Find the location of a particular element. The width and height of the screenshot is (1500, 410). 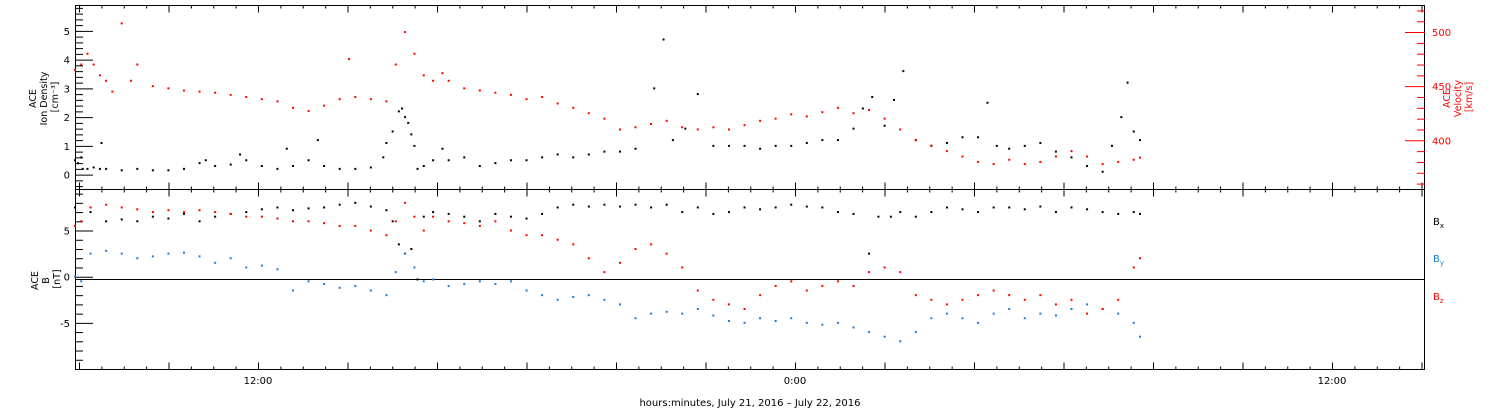

top-left-y-tick-label: 1 is located at coordinates (67, 147).